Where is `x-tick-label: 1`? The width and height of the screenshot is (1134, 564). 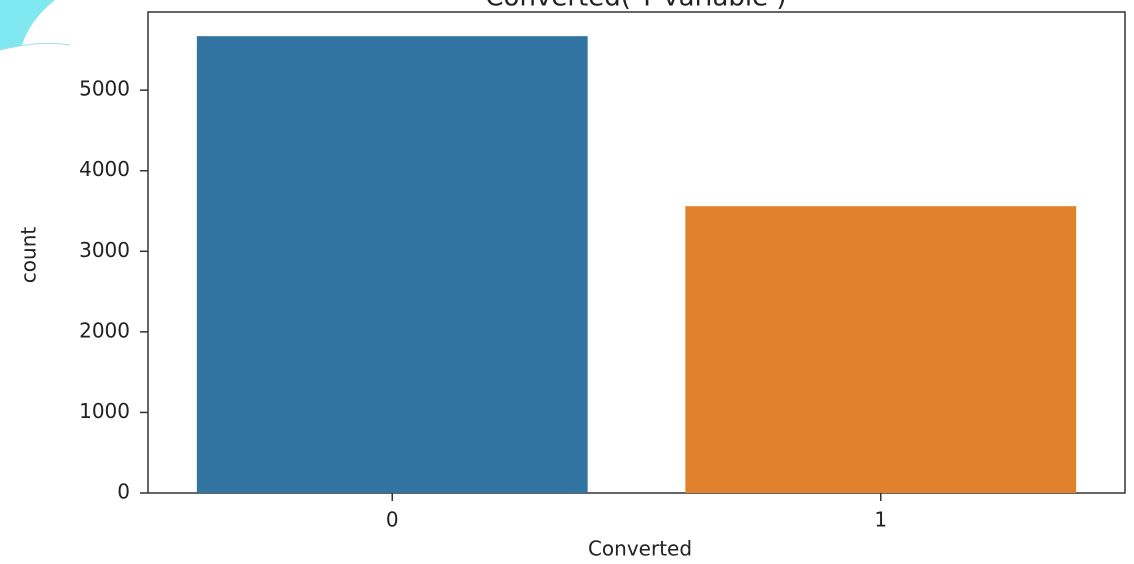
x-tick-label: 1 is located at coordinates (880, 520).